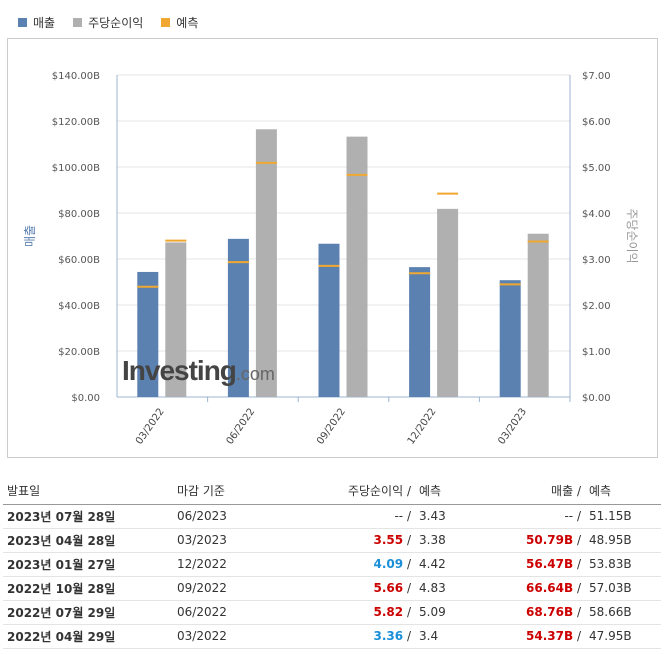  What do you see at coordinates (596, 352) in the screenshot?
I see `y2-tick-label: $1.00` at bounding box center [596, 352].